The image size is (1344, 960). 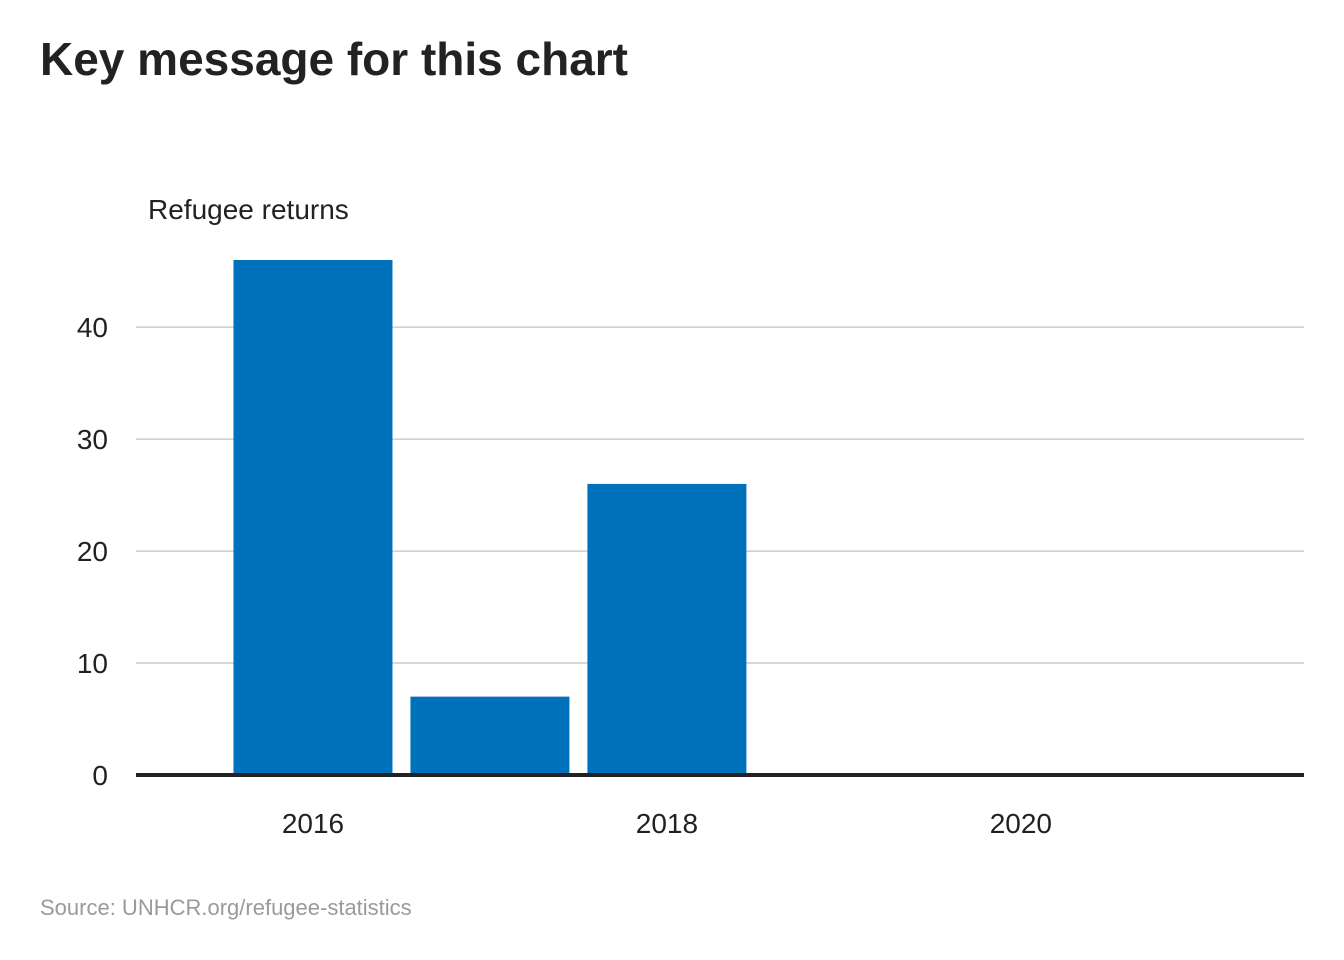 I want to click on y-tick-label: 20, so click(x=92, y=551).